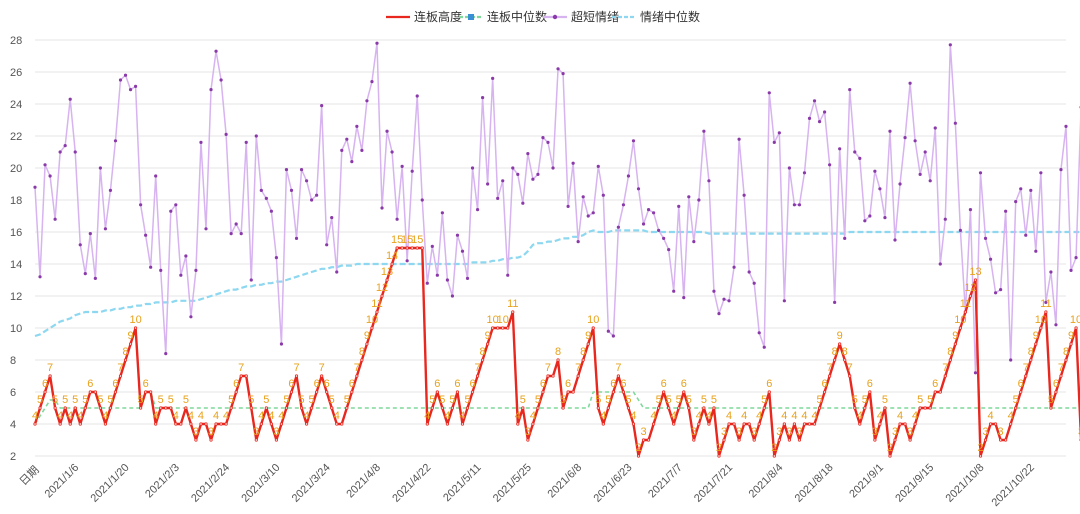 This screenshot has width=1080, height=514. What do you see at coordinates (13, 393) in the screenshot?
I see `y-tick-label: 6` at bounding box center [13, 393].